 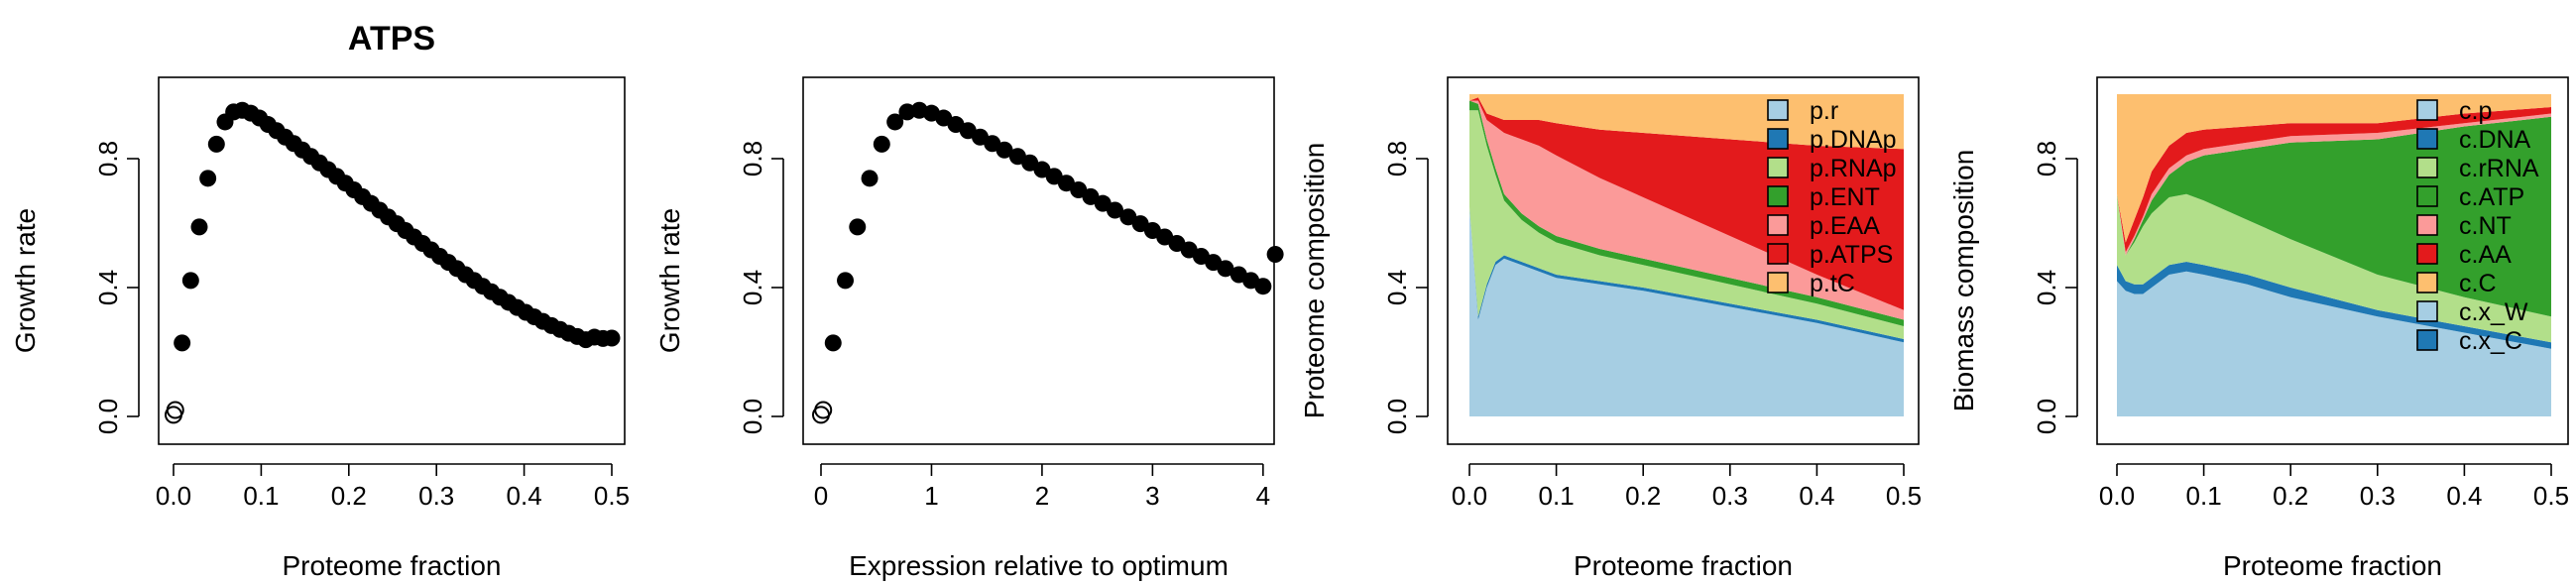 I want to click on area-p.EAA, so click(x=1686, y=210).